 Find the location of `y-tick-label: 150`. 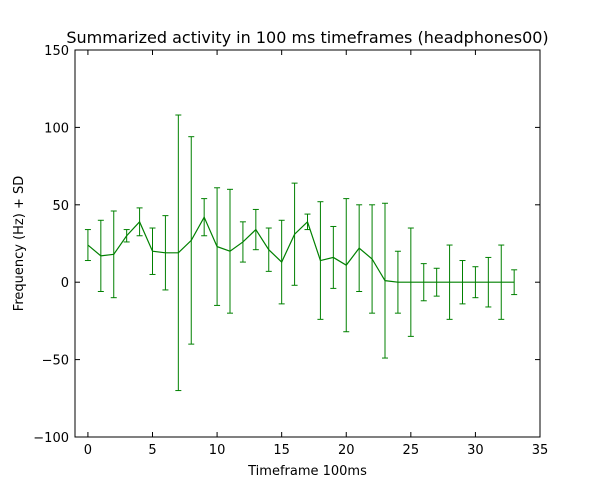

y-tick-label: 150 is located at coordinates (56, 51).